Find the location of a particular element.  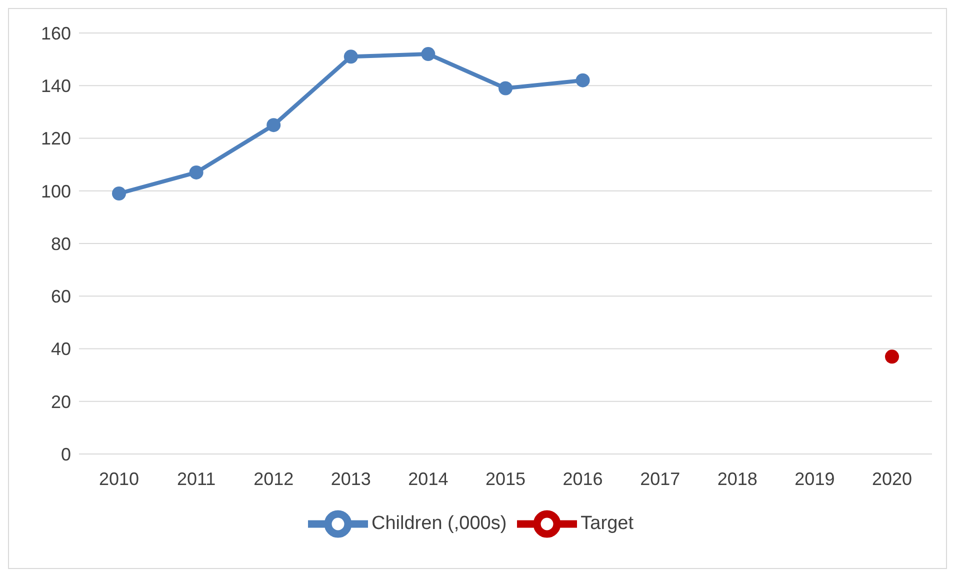

y-tick-label: 140 is located at coordinates (55, 86).